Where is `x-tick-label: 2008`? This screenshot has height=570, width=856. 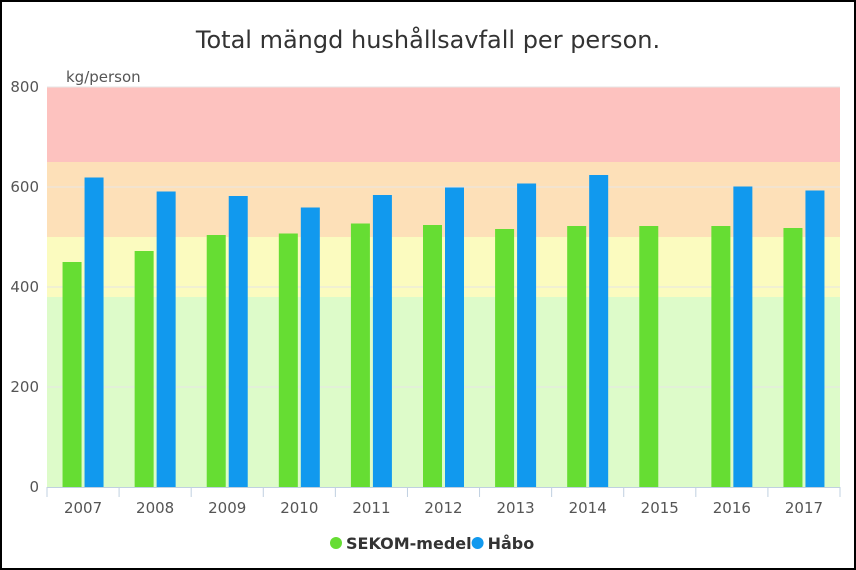 x-tick-label: 2008 is located at coordinates (155, 508).